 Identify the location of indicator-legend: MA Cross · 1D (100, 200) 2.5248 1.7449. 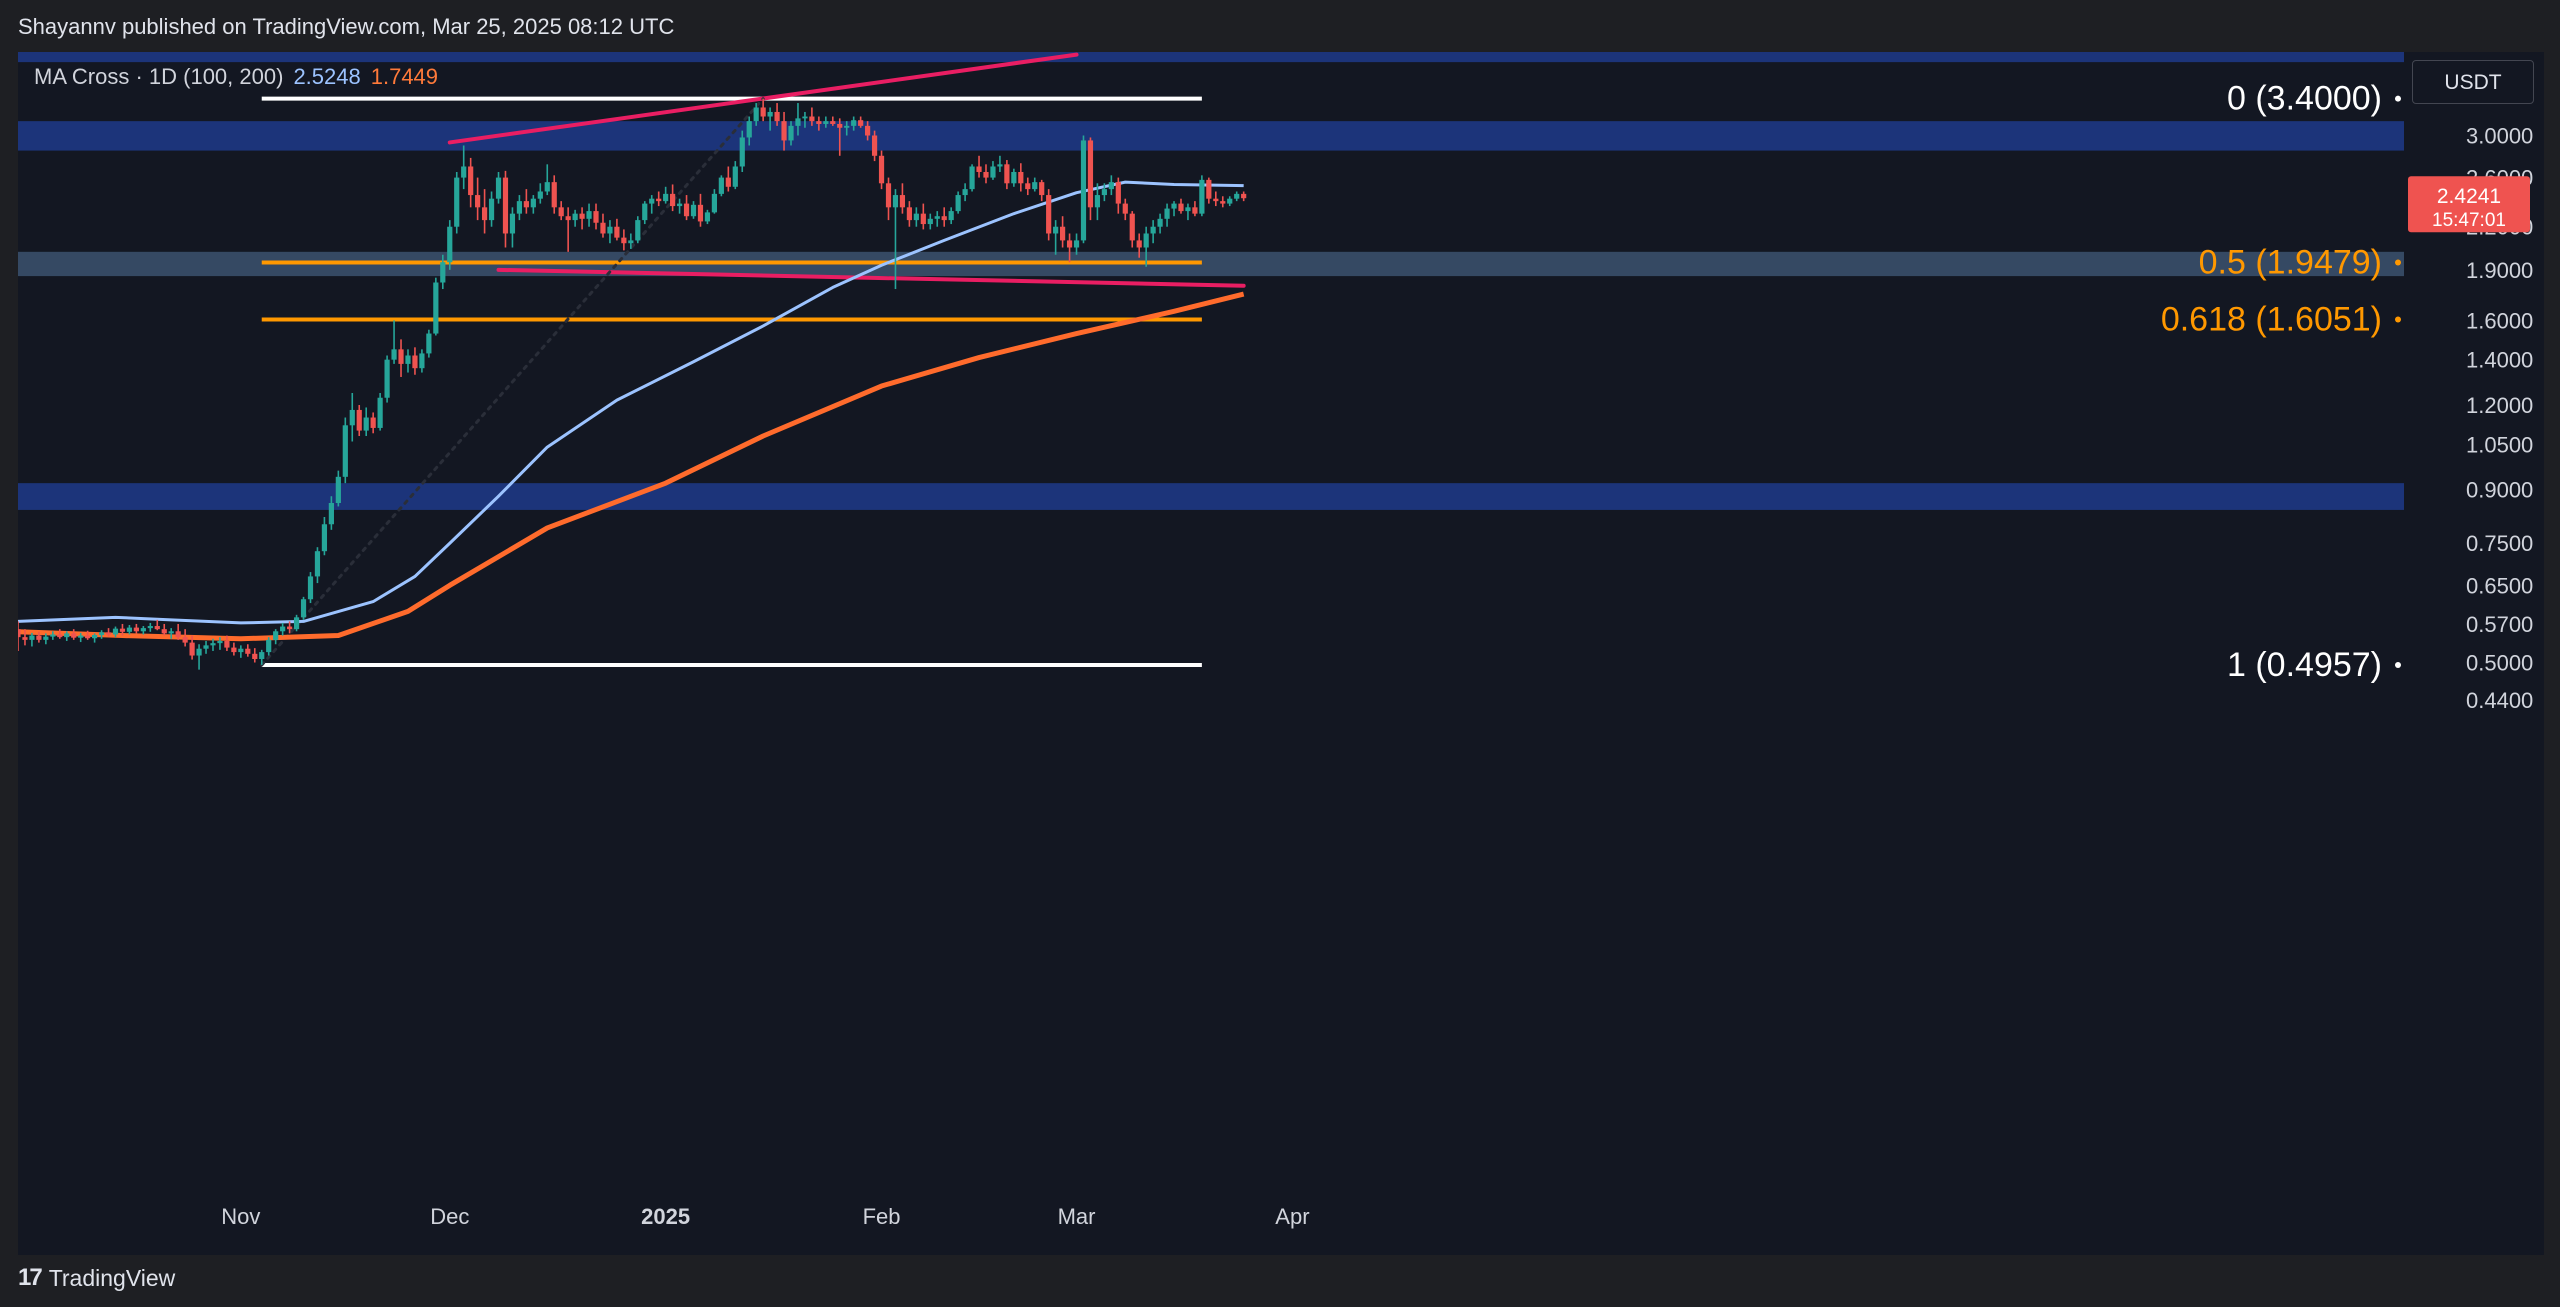
(236, 77).